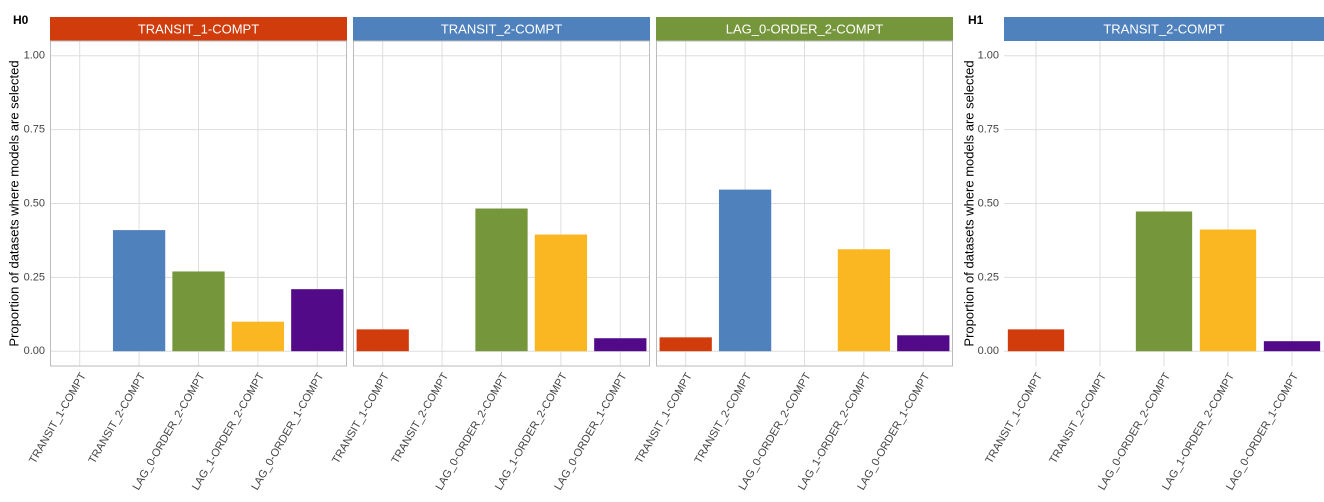 The width and height of the screenshot is (1324, 502). Describe the element at coordinates (21, 20) in the screenshot. I see `group-label: H0` at that location.